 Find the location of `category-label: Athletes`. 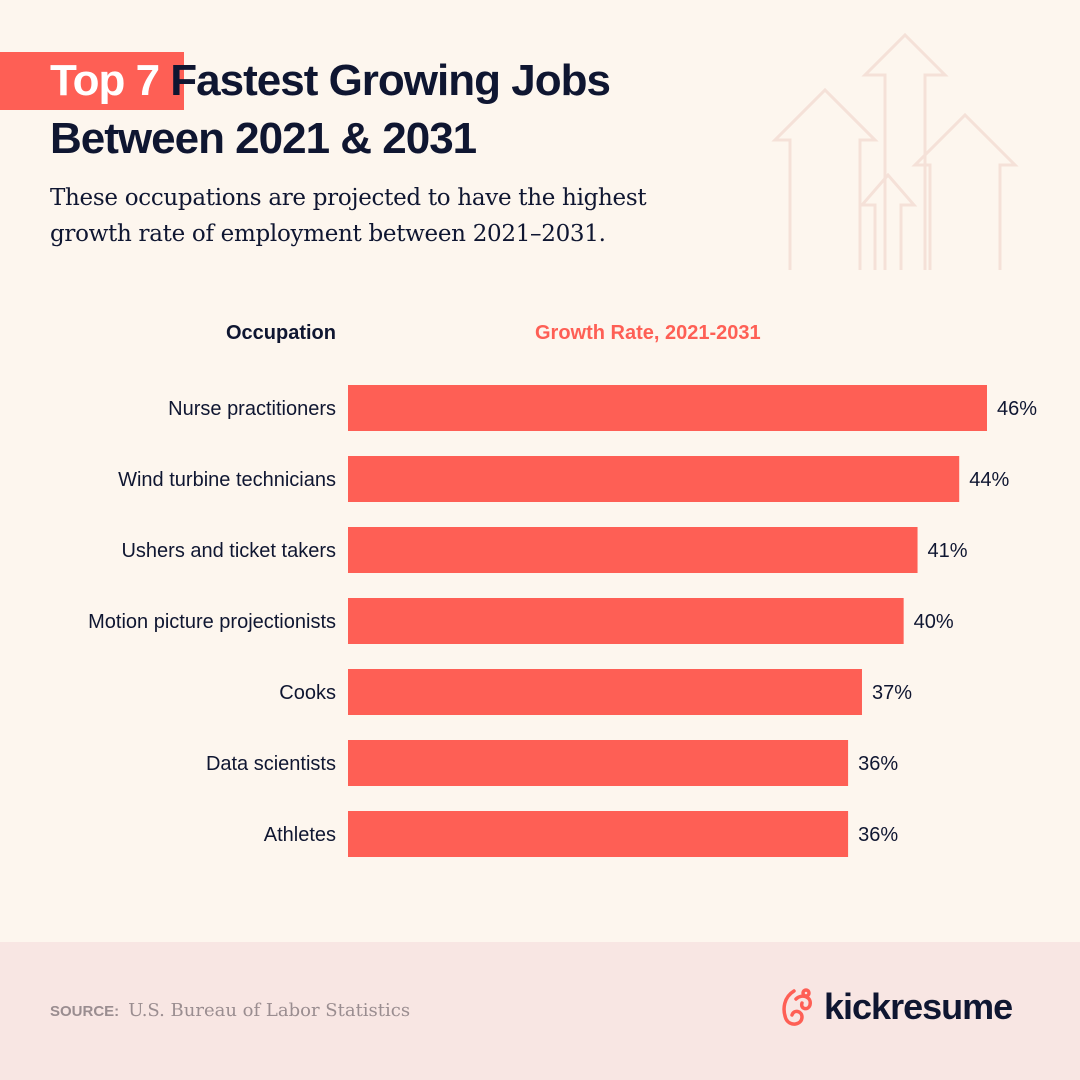

category-label: Athletes is located at coordinates (300, 835).